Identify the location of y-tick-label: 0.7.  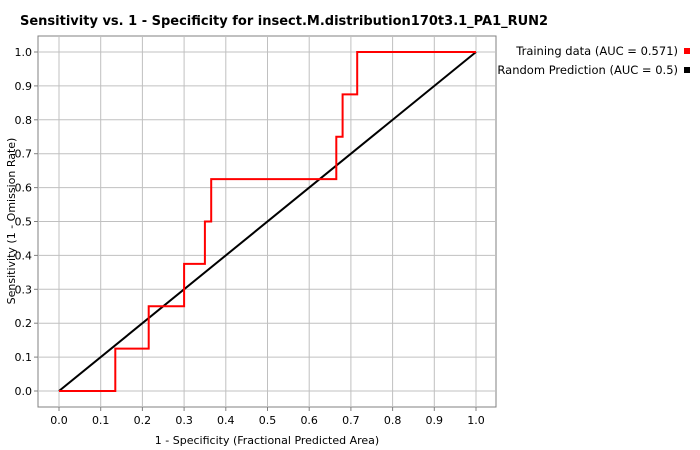
(24, 154).